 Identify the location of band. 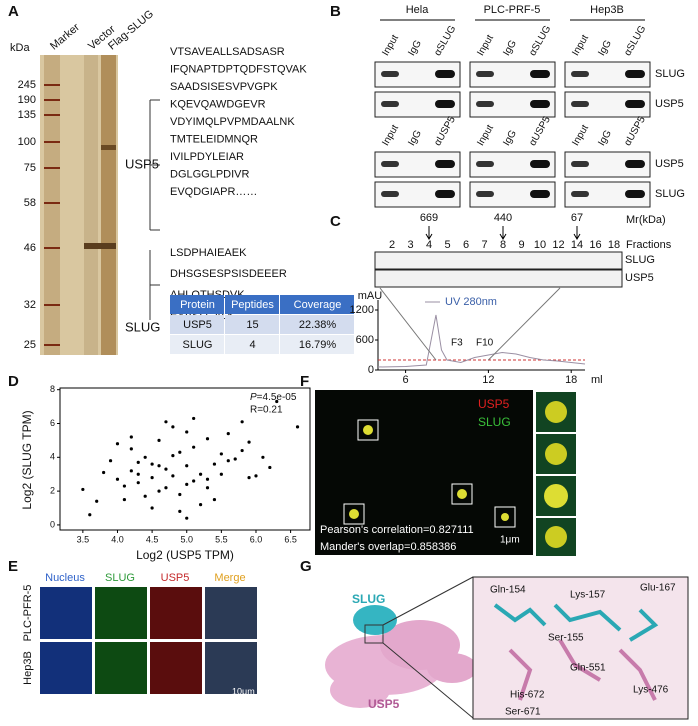
(108, 147).